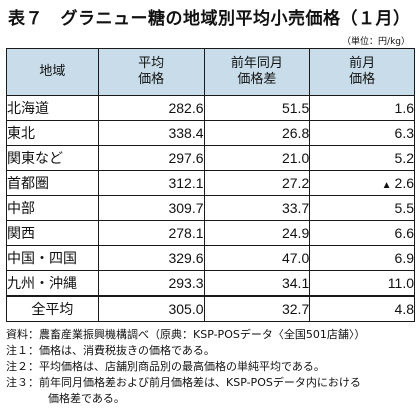 This screenshot has width=420, height=414. What do you see at coordinates (257, 233) in the screenshot?
I see `yoy-diff-cell: 24.9` at bounding box center [257, 233].